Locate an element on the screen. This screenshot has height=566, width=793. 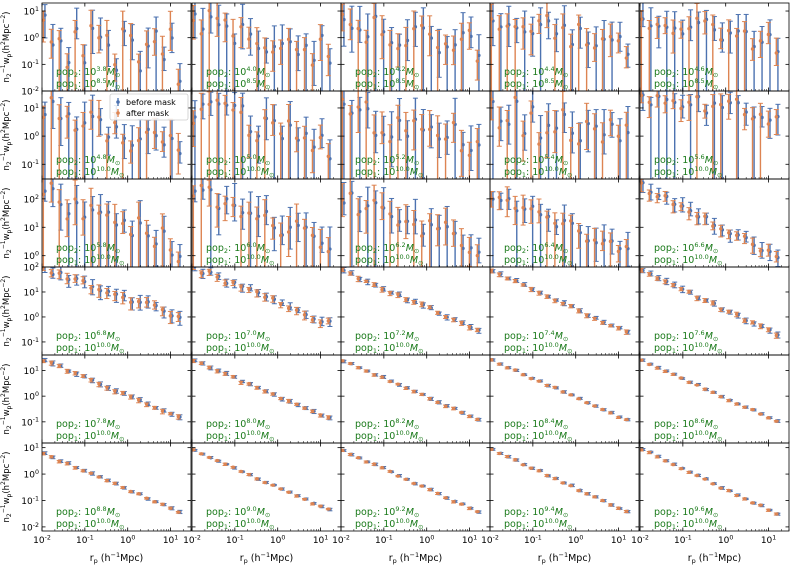
panel-2-1: pop2: 104.8M⊙pop1: 1010.0M⊙ is located at coordinates (116, 135).